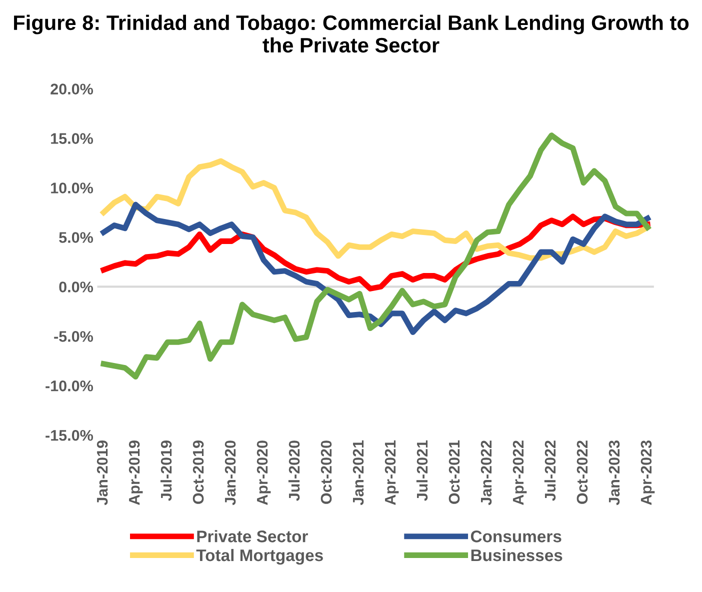 This screenshot has height=592, width=702. Describe the element at coordinates (516, 555) in the screenshot. I see `legend-label: Businesses` at that location.